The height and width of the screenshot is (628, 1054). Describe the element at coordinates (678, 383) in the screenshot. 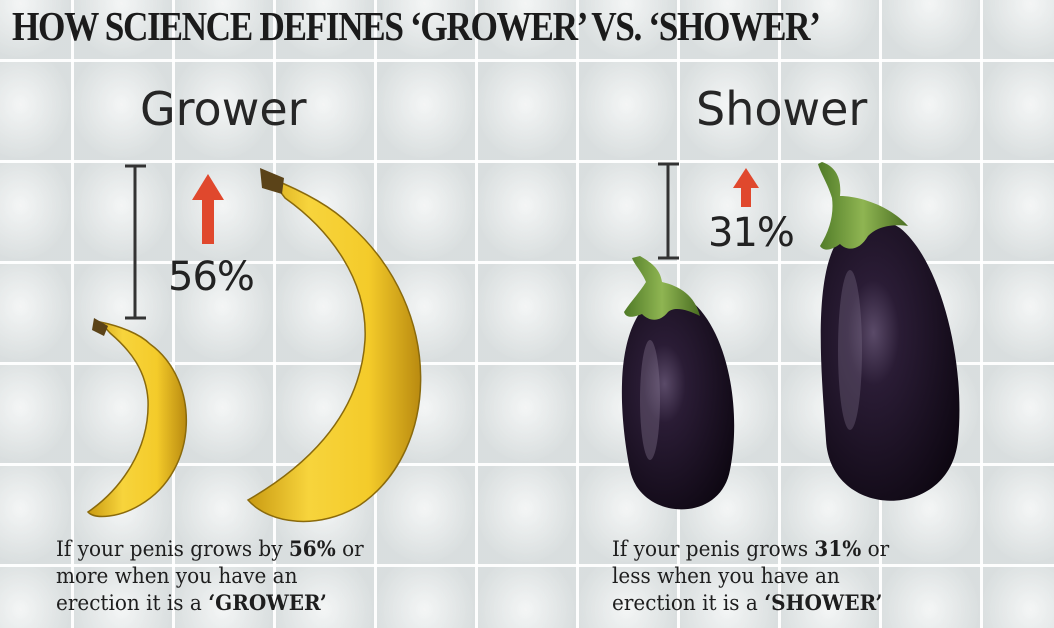

I see `small-eggplant` at that location.